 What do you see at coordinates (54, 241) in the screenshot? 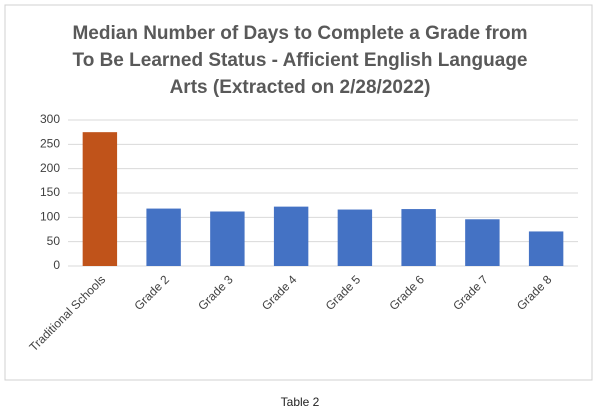
I see `y-tick-label: 50` at bounding box center [54, 241].